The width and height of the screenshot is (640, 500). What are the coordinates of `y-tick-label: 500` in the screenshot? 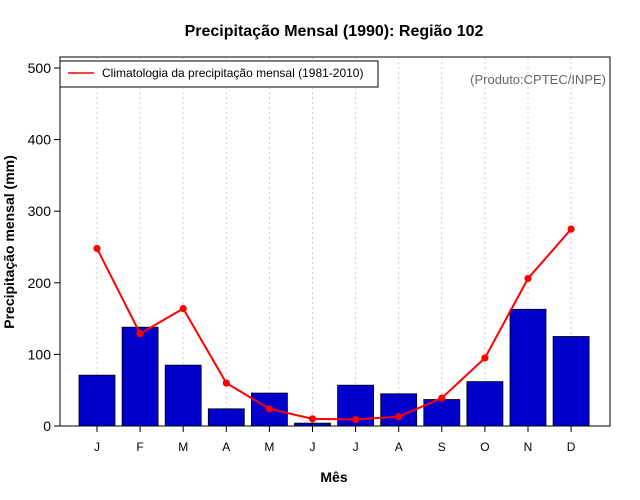 It's located at (40, 68).